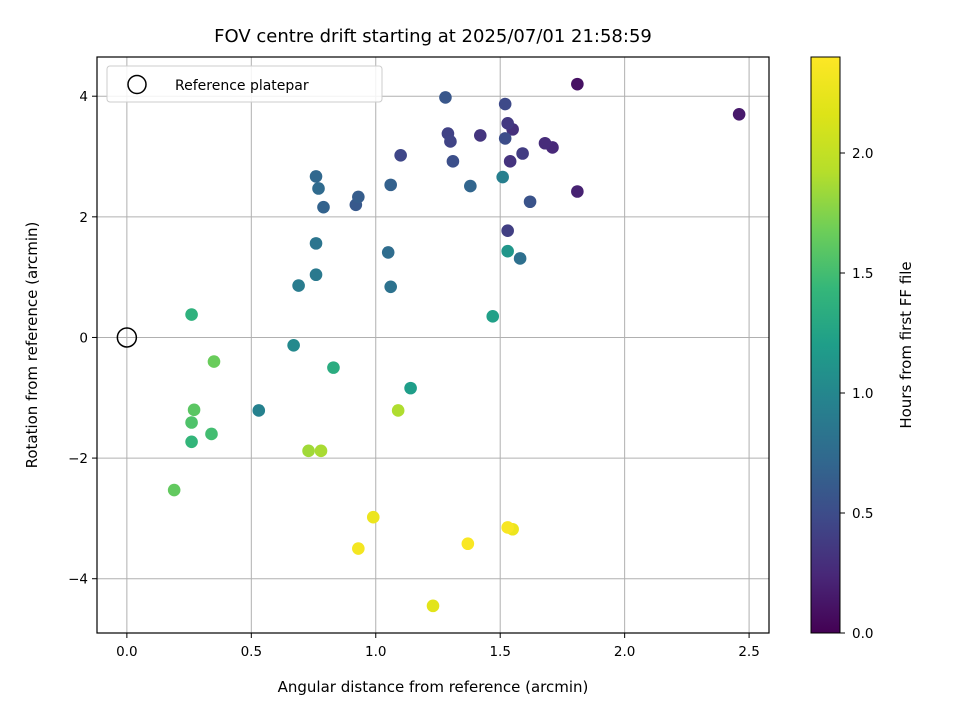 This screenshot has width=960, height=720. What do you see at coordinates (862, 154) in the screenshot?
I see `colorbar-tick-label: 2.0` at bounding box center [862, 154].